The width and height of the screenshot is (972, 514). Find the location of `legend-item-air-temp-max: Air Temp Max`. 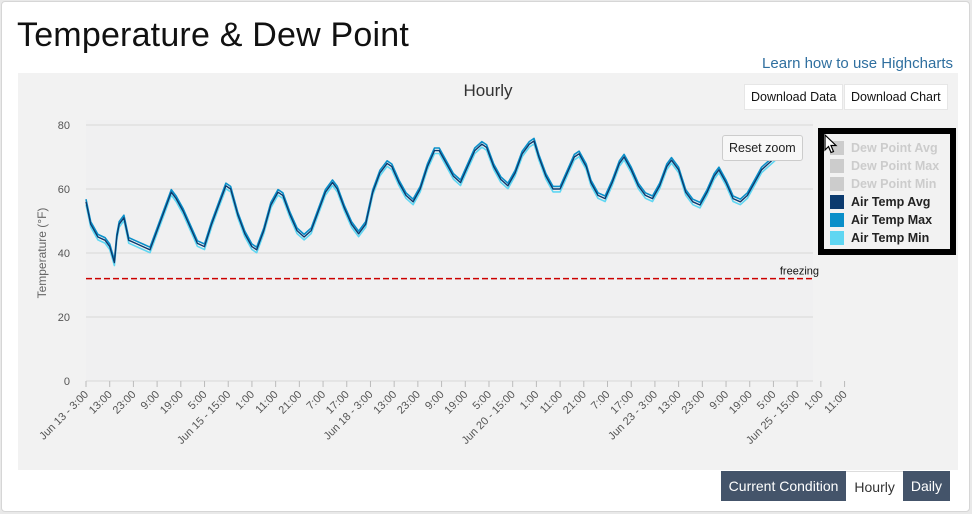

legend-item-air-temp-max: Air Temp Max is located at coordinates (890, 220).